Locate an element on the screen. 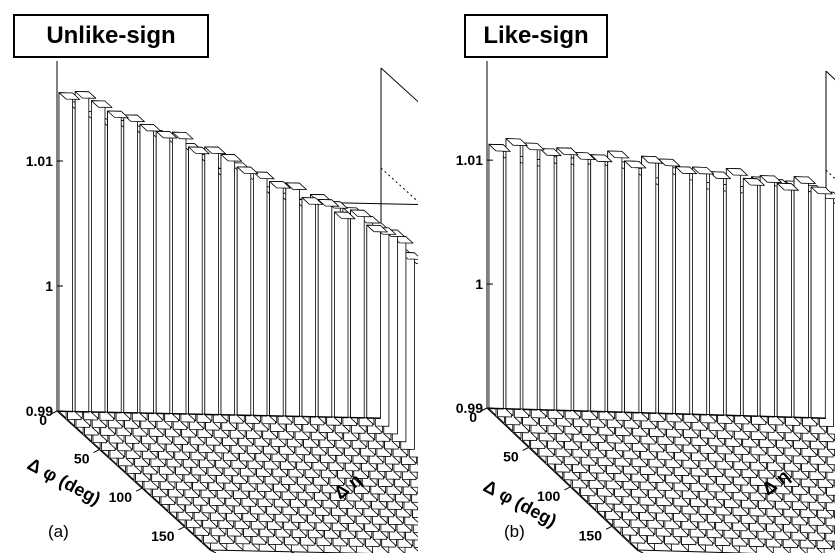  panel-label: (b) is located at coordinates (514, 531).